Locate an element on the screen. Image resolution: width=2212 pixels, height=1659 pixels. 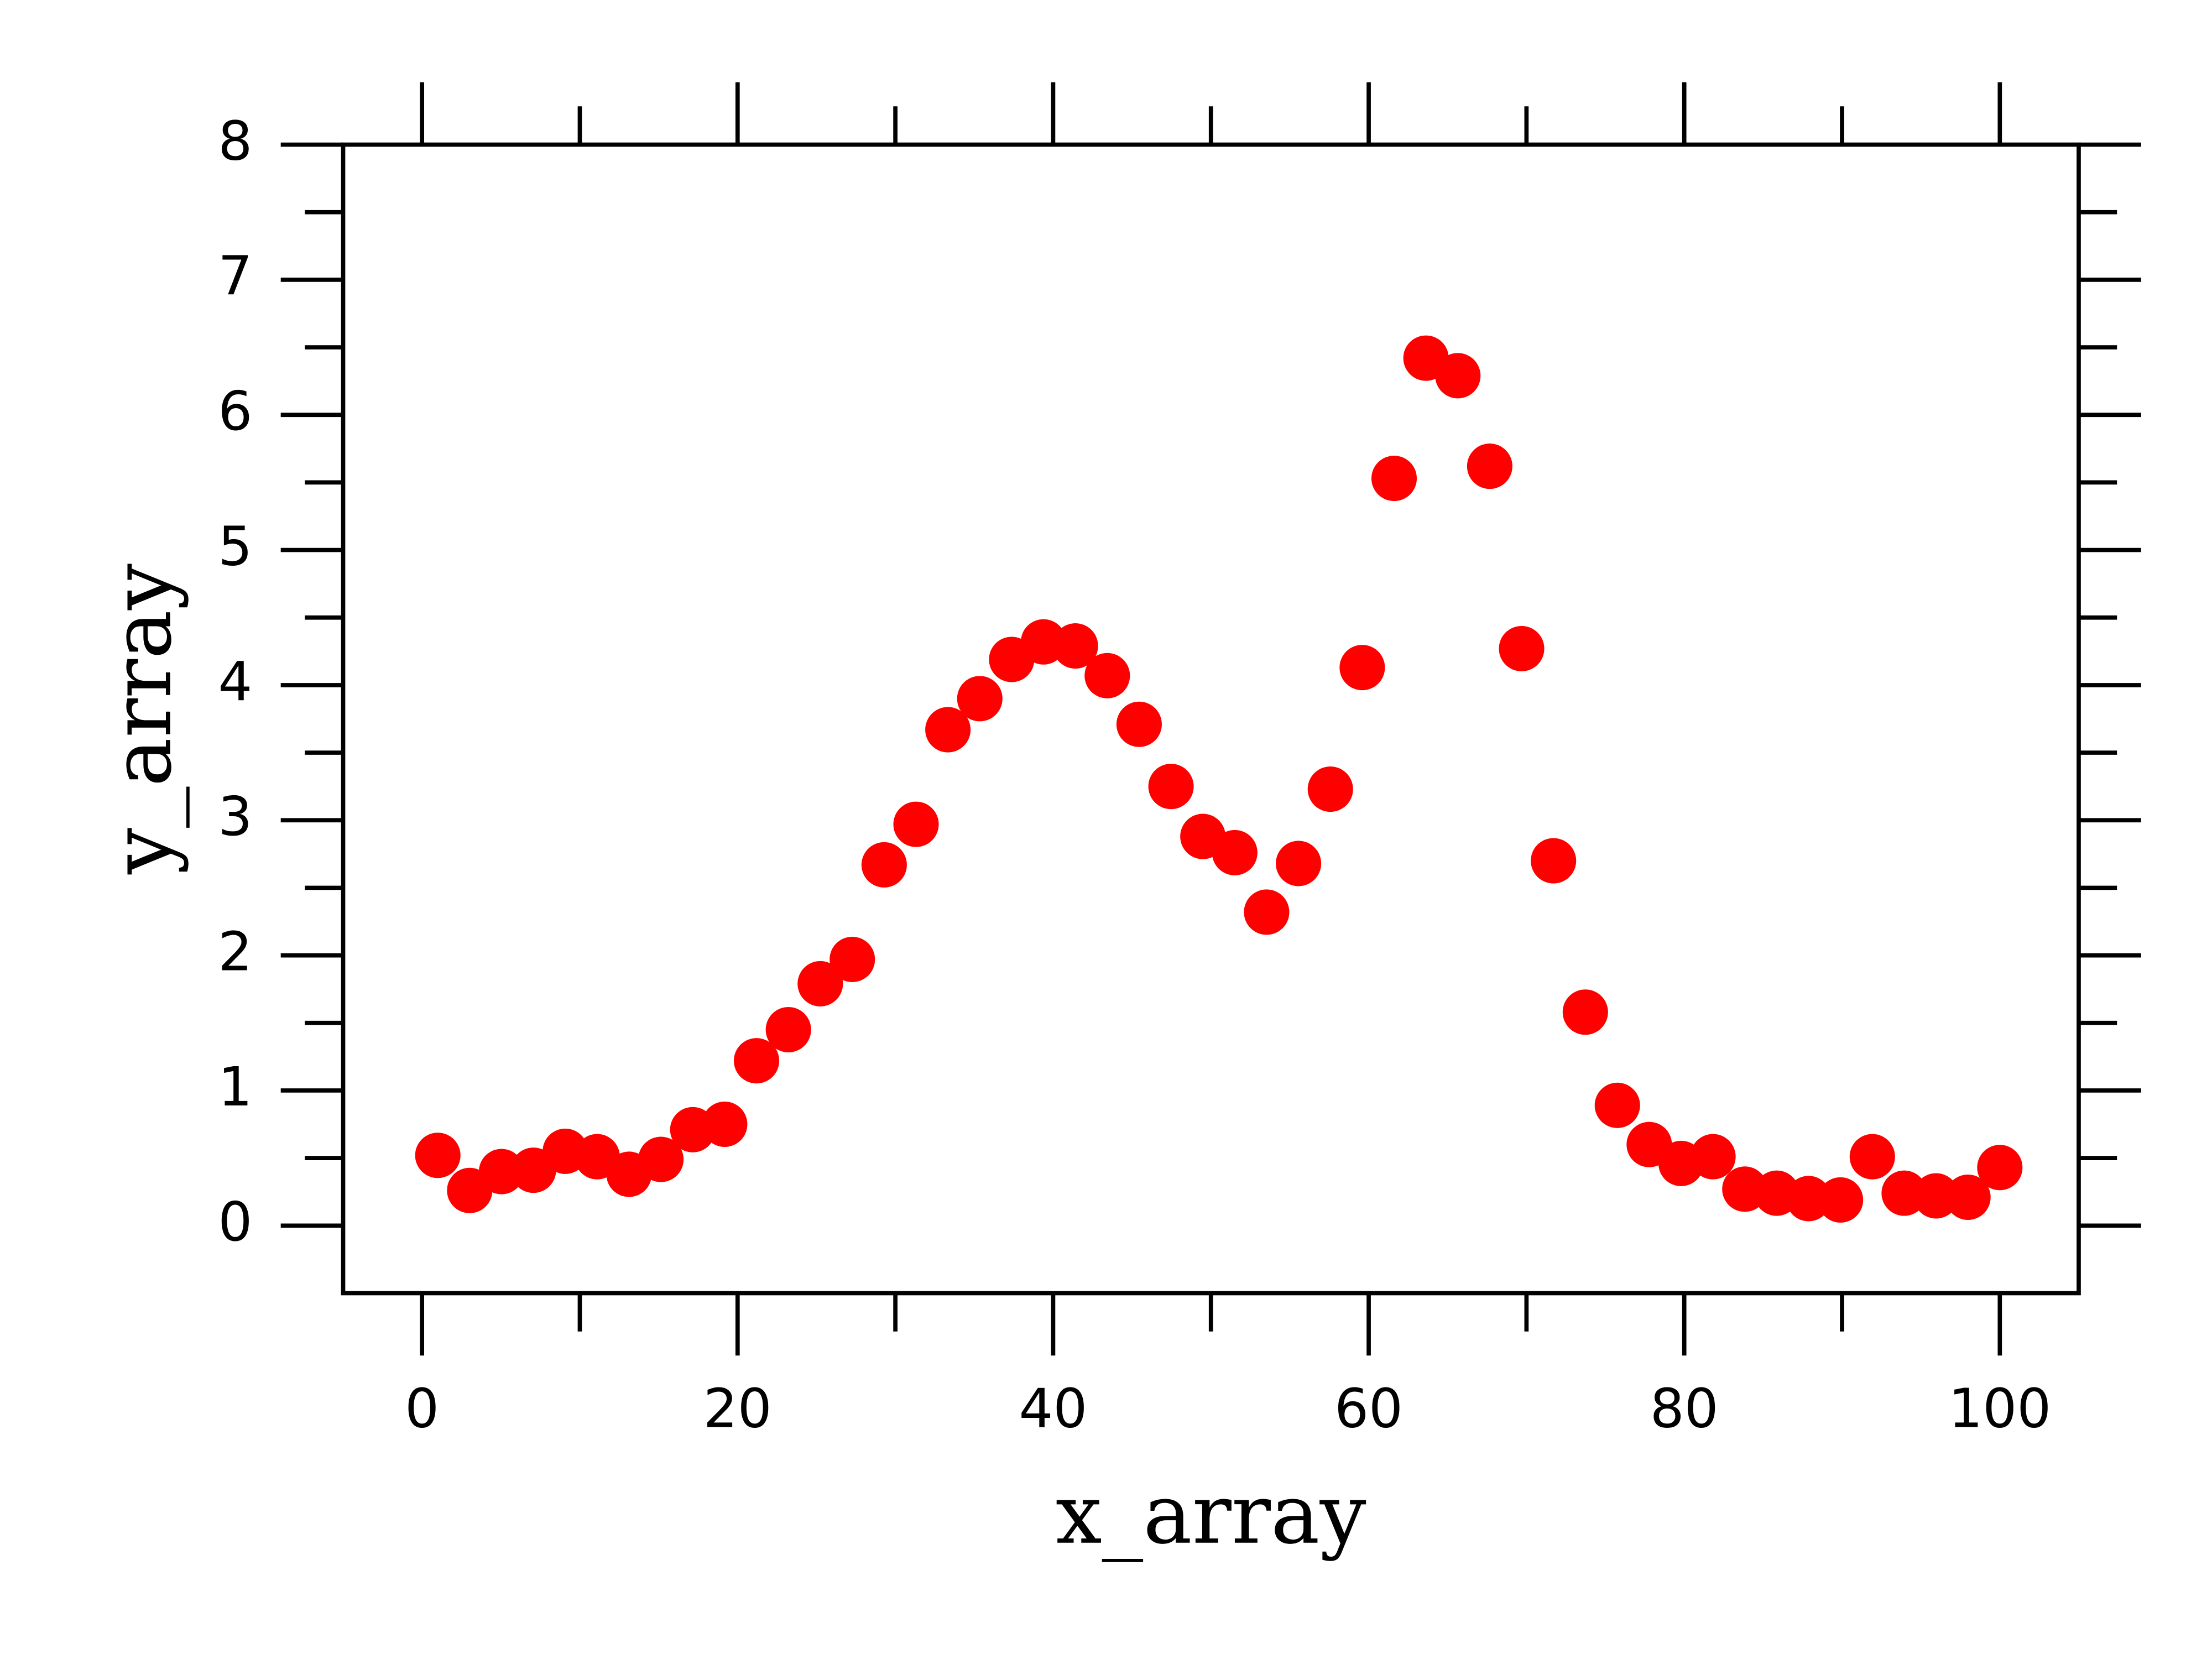
y-tick-label: 8 is located at coordinates (235, 141).